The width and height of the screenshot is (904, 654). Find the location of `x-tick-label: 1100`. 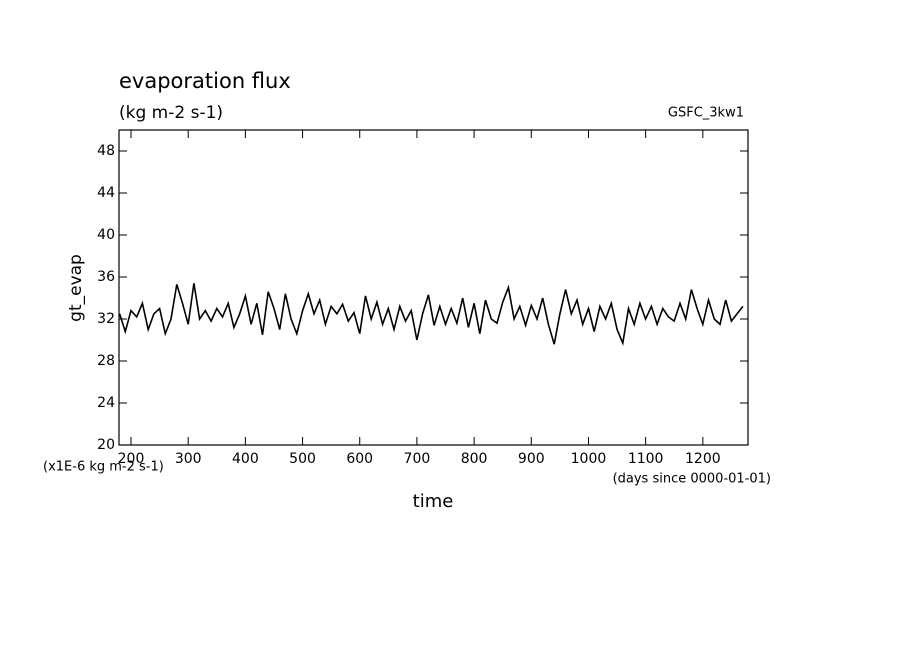

x-tick-label: 1100 is located at coordinates (646, 459).